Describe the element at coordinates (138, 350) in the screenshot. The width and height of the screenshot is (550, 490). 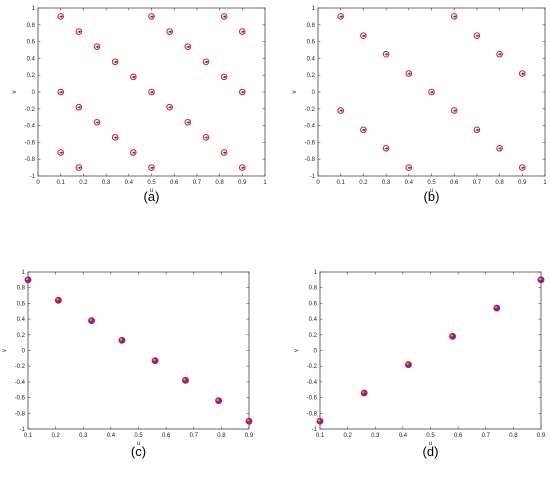
I see `axes-frame` at that location.